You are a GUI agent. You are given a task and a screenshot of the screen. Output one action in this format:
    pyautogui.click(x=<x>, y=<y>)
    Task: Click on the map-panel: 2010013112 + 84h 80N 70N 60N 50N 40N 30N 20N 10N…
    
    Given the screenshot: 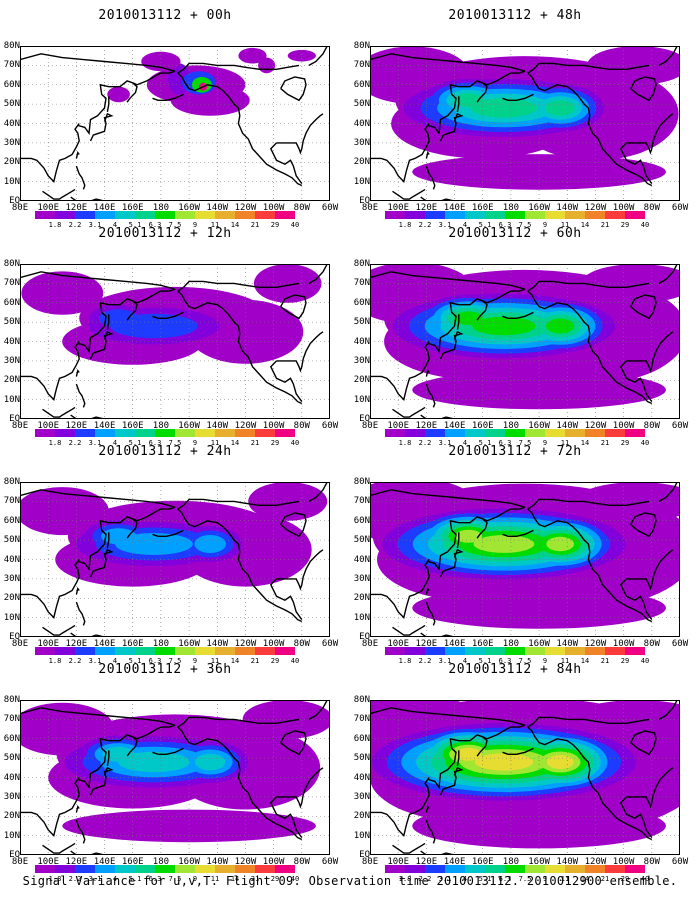 What is the action you would take?
    pyautogui.click(x=519, y=772)
    